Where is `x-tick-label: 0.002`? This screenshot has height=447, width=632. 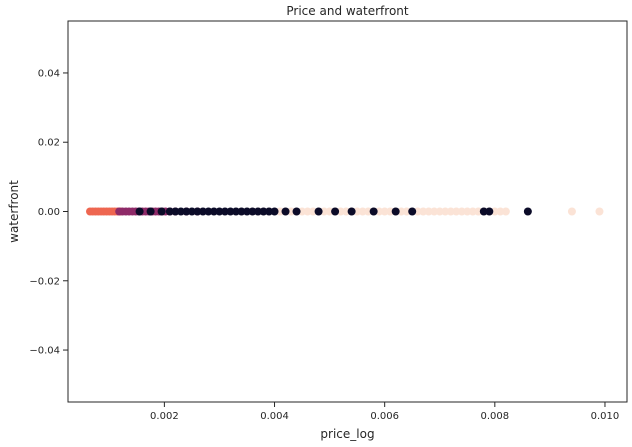
x-tick-label: 0.002 is located at coordinates (164, 416).